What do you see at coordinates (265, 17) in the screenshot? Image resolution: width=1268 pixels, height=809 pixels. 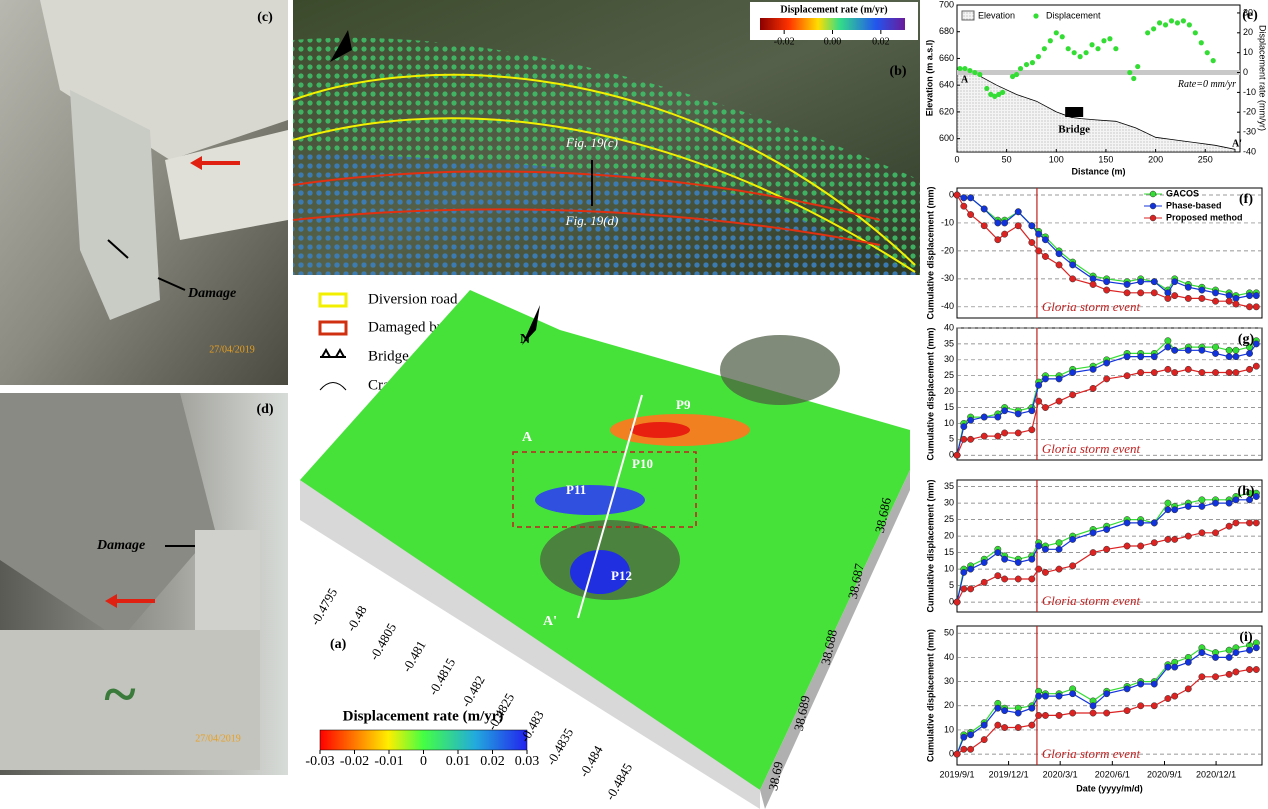 I see `panel-label: (c)` at bounding box center [265, 17].